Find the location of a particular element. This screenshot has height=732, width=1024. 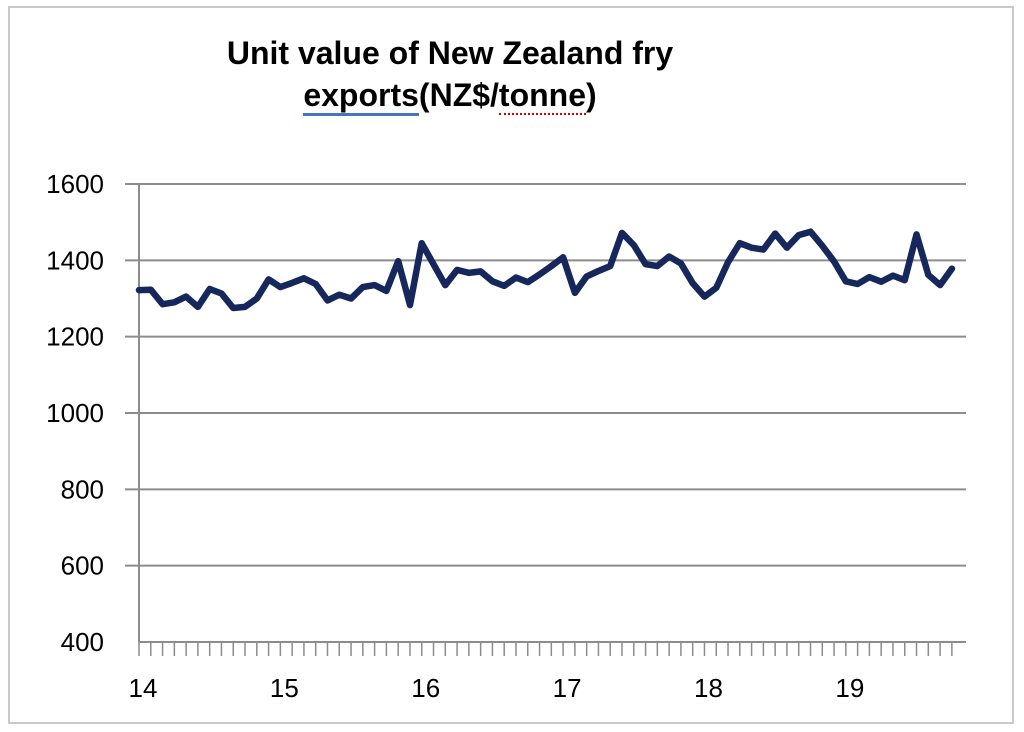

y-tick-label-1600: 1600 is located at coordinates (75, 184).